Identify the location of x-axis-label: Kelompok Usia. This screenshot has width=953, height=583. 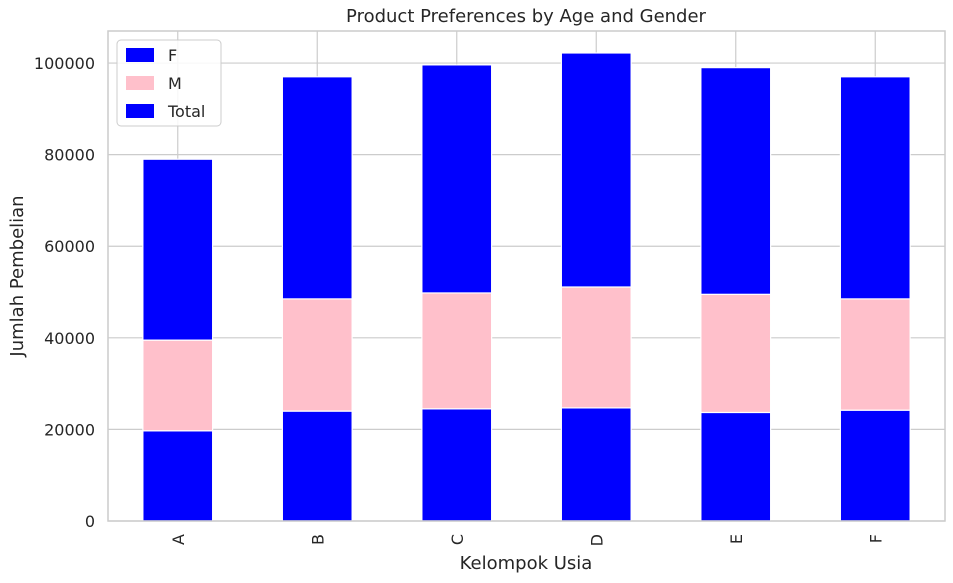
(526, 563).